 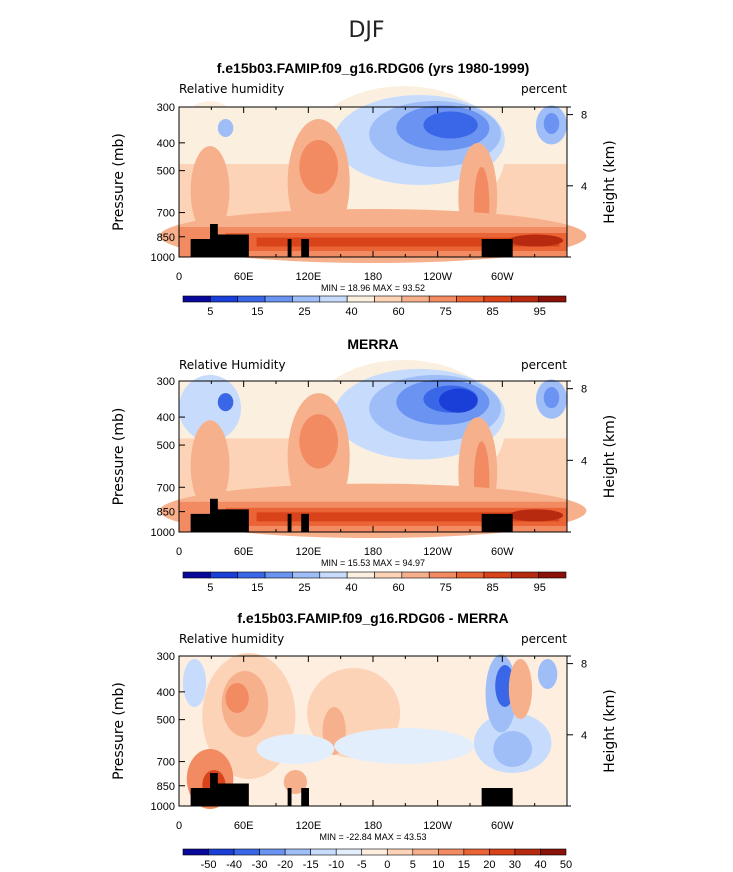 I want to click on y-axis-label: Pressure (mb), so click(x=119, y=731).